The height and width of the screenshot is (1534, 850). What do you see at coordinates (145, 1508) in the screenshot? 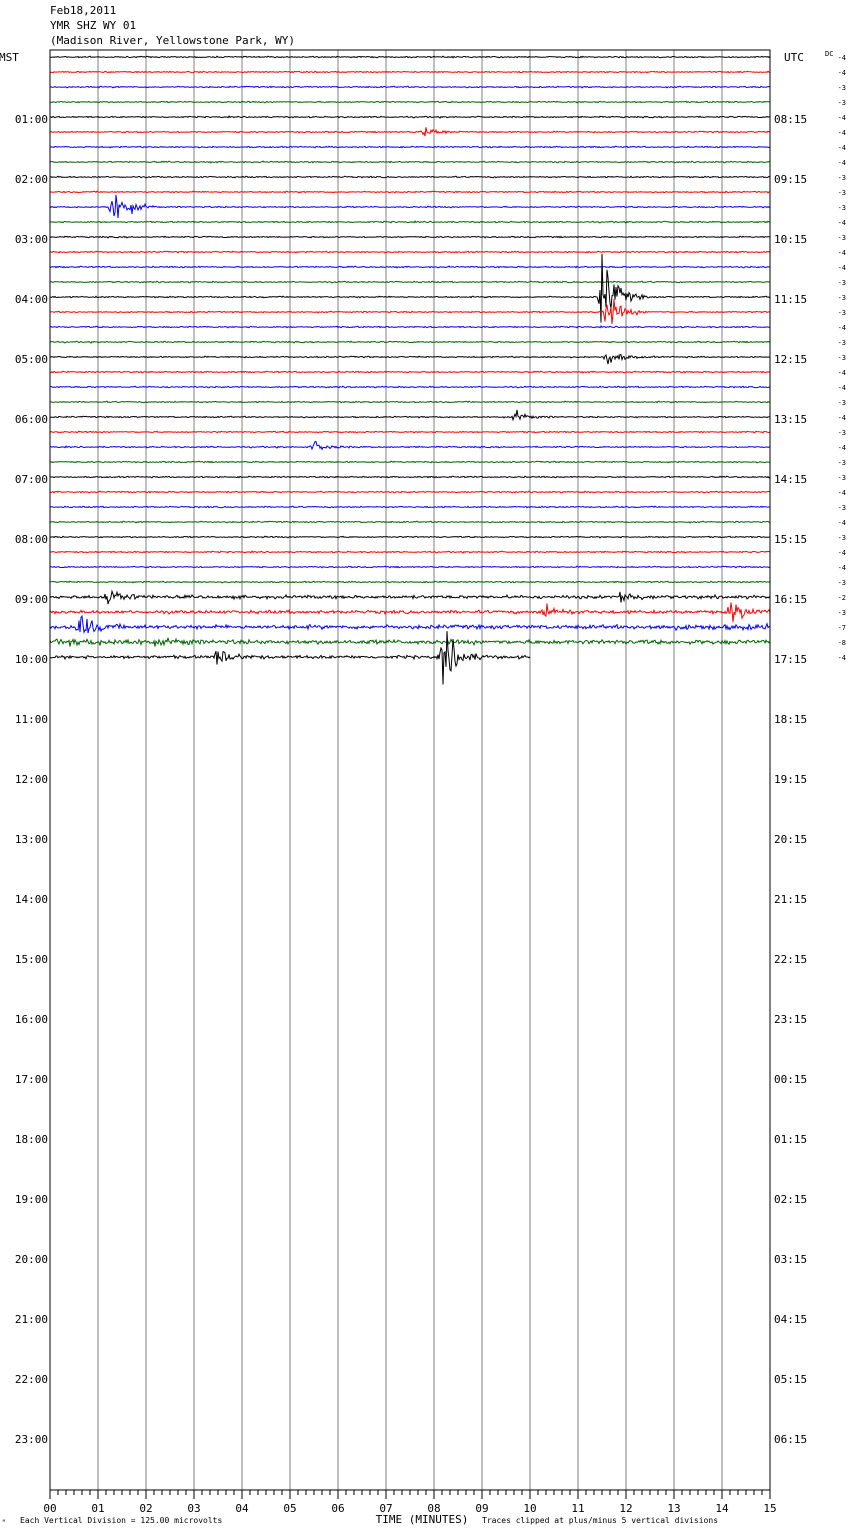
I see `x-tick-label: 02` at bounding box center [145, 1508].